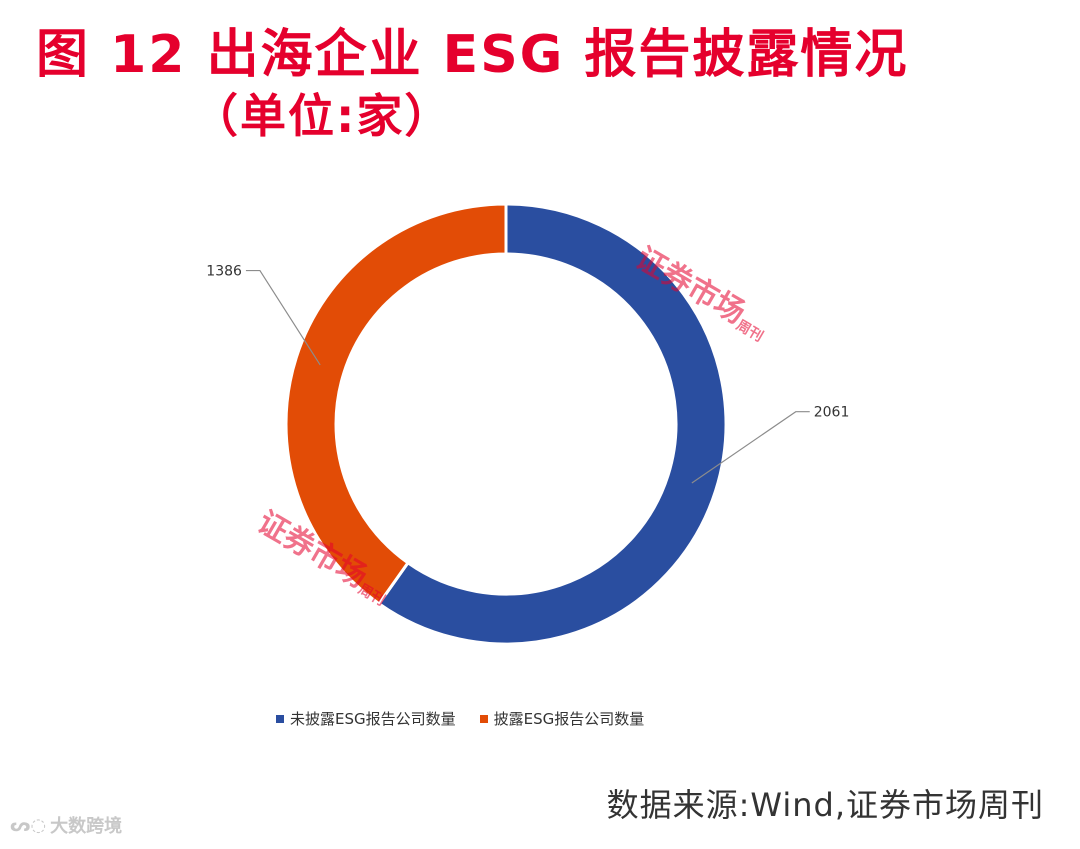  What do you see at coordinates (396, 404) in the screenshot?
I see `donut-slice` at bounding box center [396, 404].